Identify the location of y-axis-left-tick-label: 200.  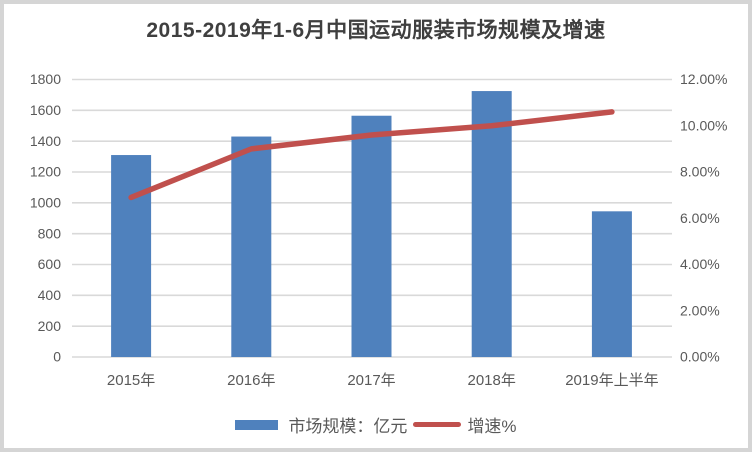
(50, 326).